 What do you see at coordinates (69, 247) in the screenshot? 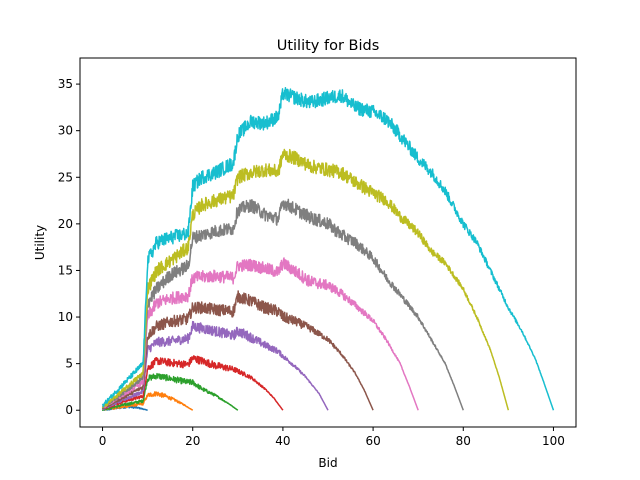
I see `y-axis-ticks: 0 5 10 15 20 25 30 35` at bounding box center [69, 247].